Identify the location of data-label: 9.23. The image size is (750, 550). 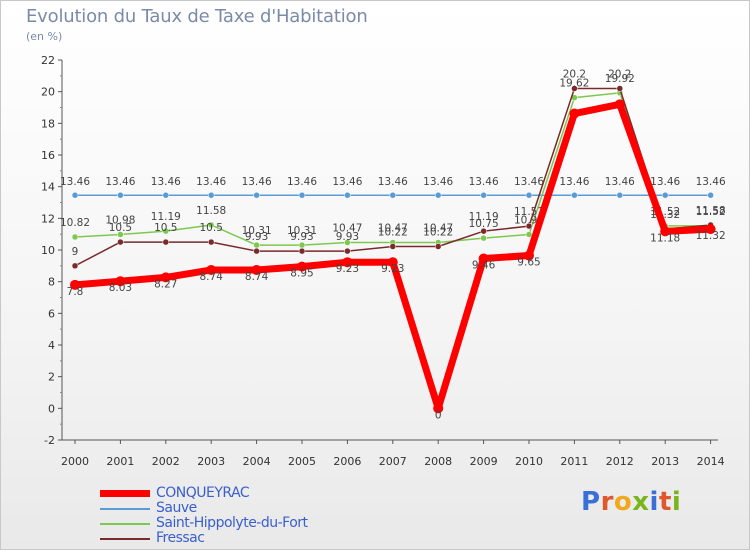
(347, 269).